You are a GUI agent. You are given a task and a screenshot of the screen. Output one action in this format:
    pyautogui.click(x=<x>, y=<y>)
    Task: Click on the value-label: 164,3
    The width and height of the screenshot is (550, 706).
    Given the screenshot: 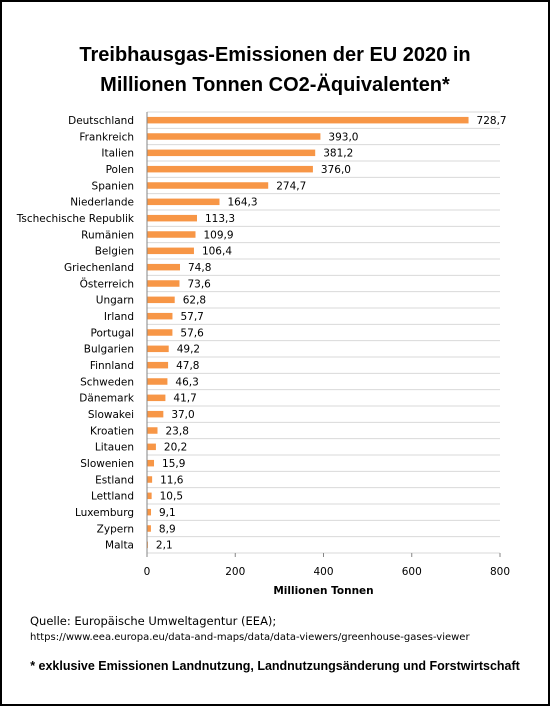 What is the action you would take?
    pyautogui.click(x=242, y=203)
    